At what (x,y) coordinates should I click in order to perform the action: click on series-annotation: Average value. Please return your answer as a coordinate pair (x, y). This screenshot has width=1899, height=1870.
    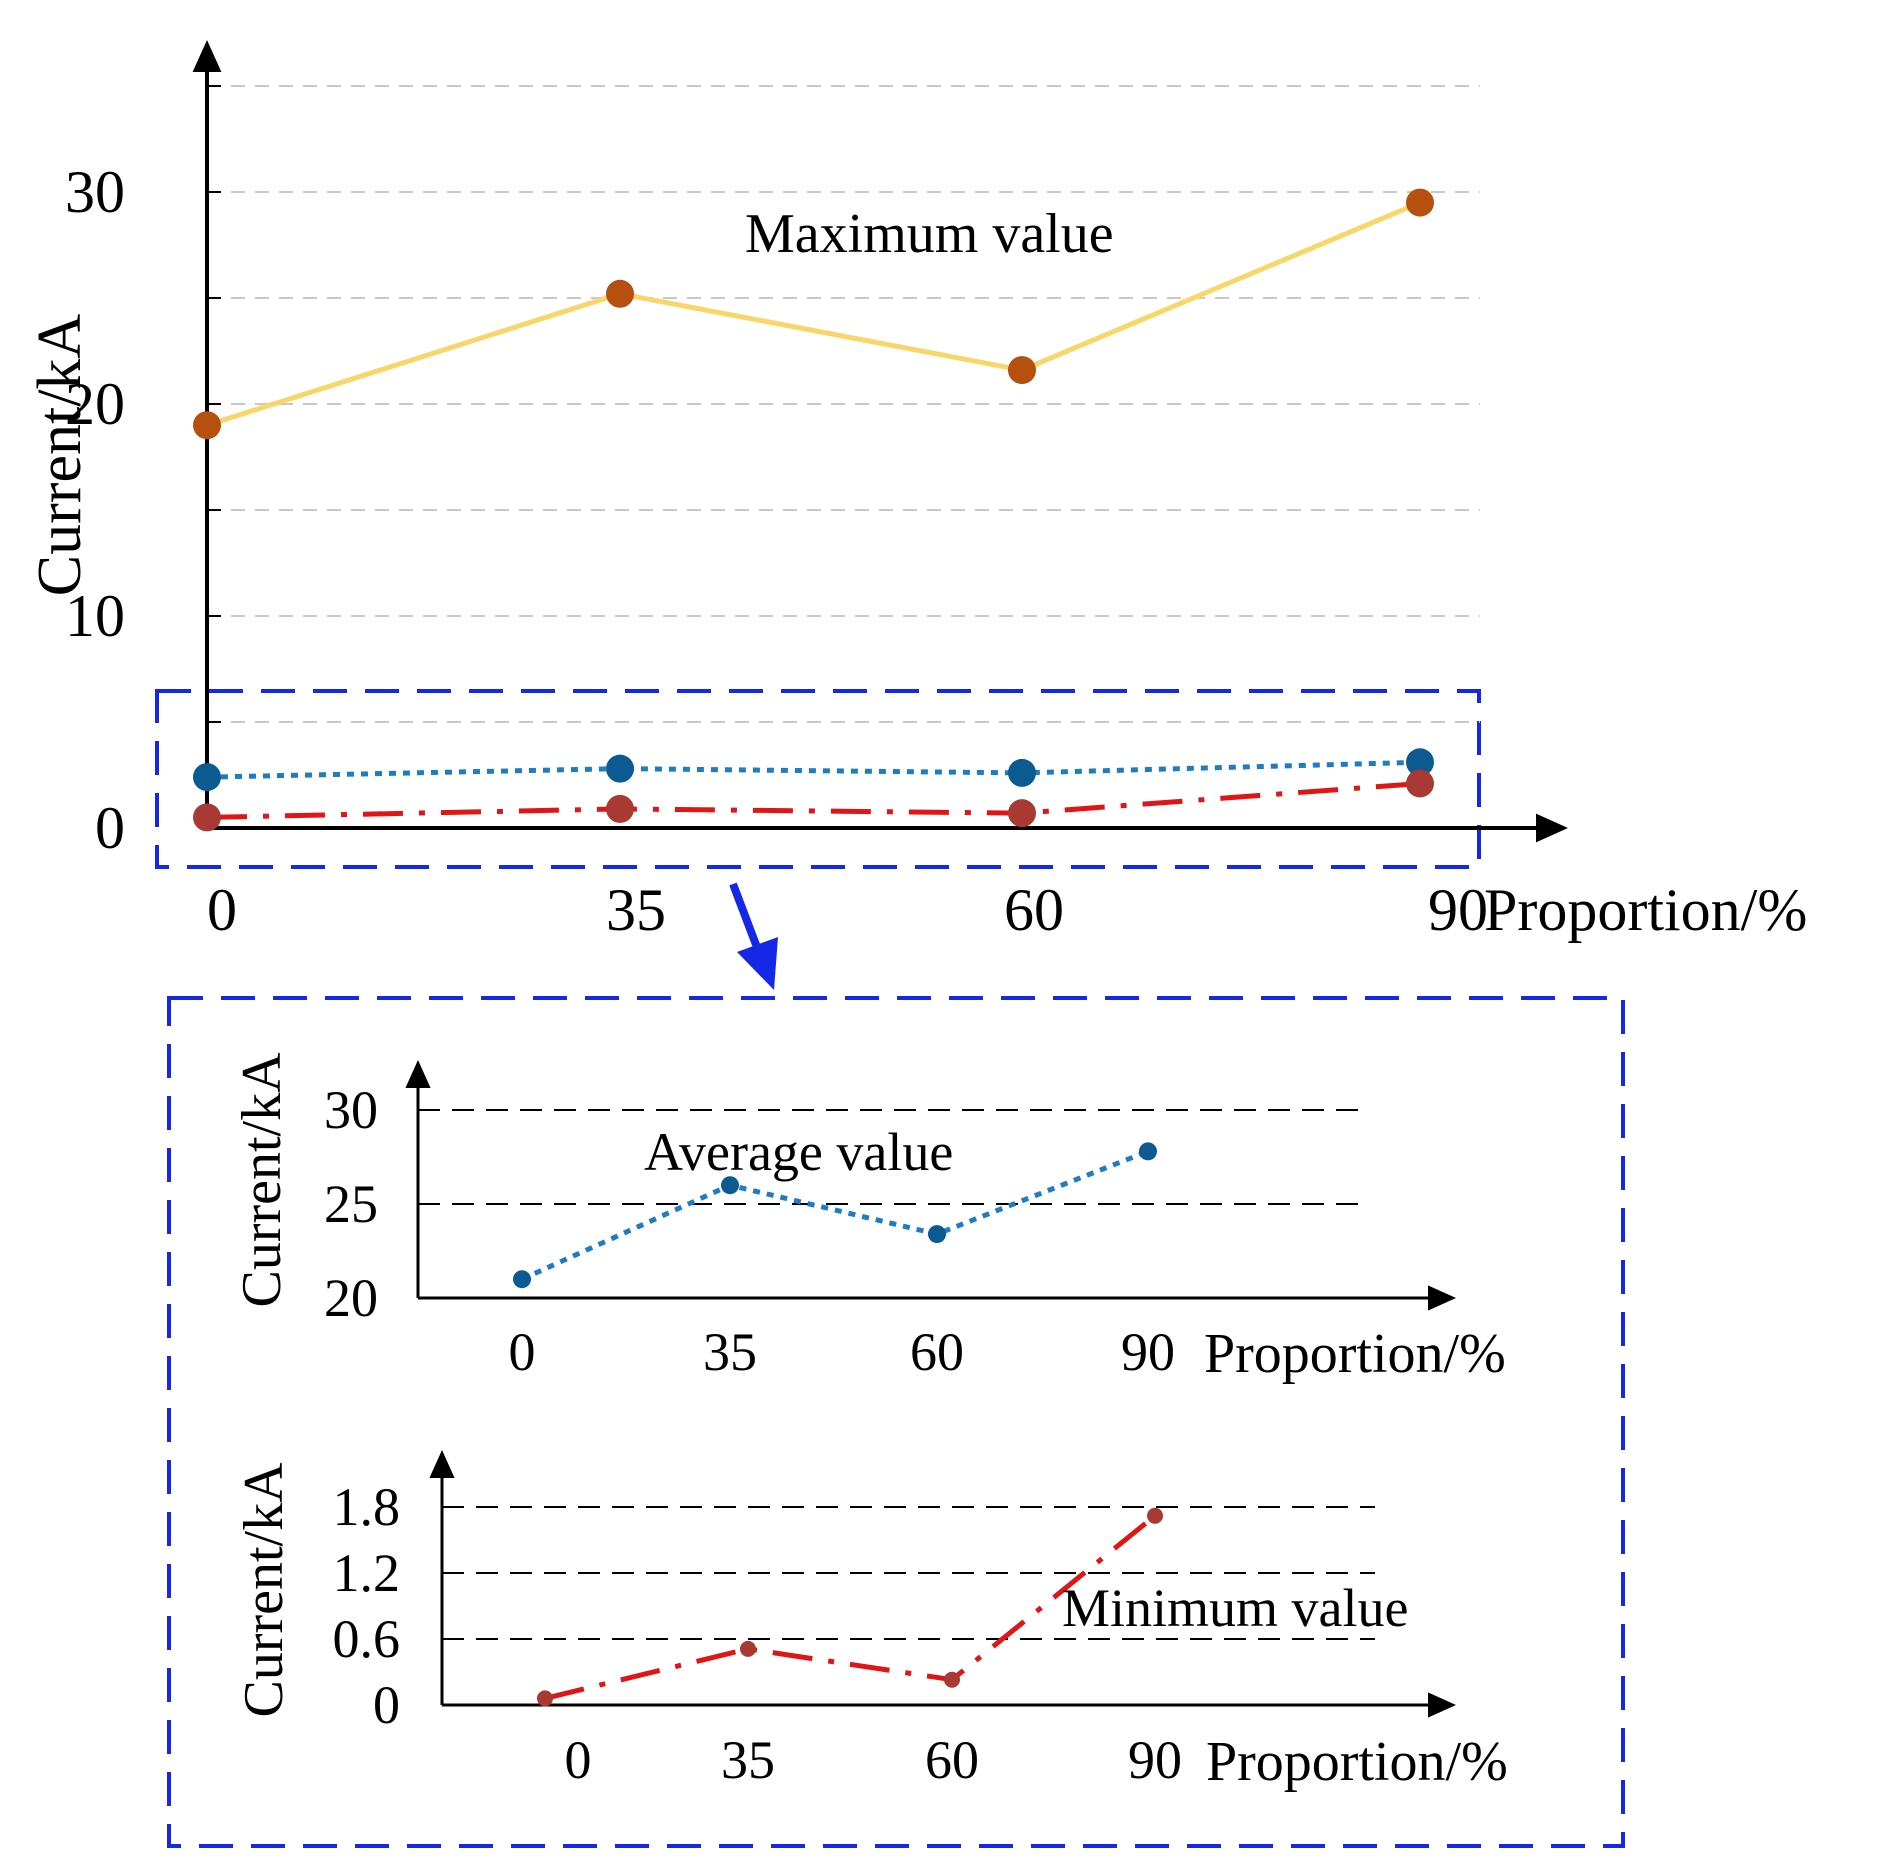
    Looking at the image, I should click on (798, 1152).